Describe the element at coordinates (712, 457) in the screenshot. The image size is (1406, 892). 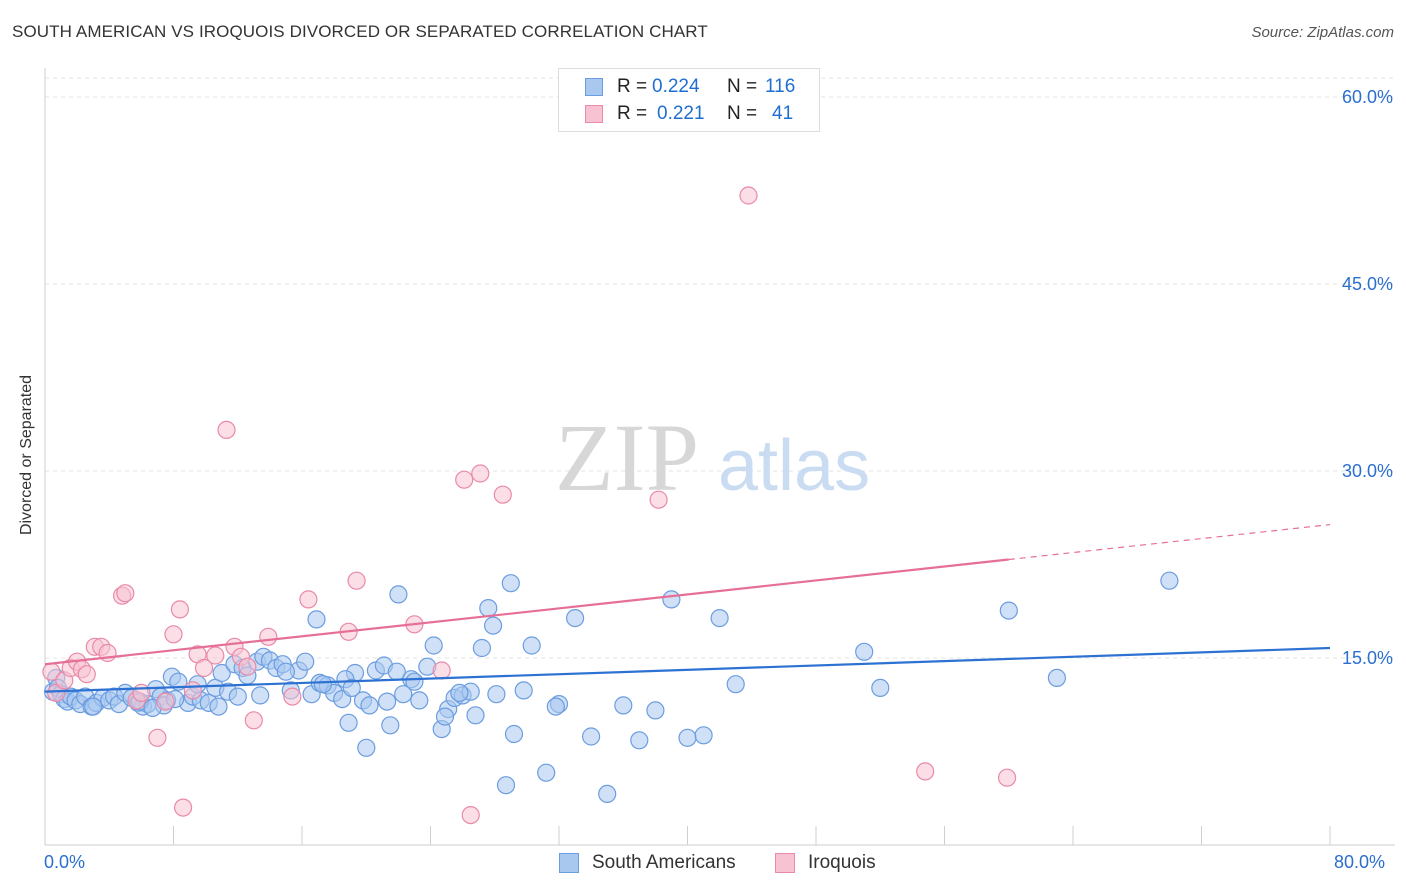
I see `watermark: ZIP atlas` at that location.